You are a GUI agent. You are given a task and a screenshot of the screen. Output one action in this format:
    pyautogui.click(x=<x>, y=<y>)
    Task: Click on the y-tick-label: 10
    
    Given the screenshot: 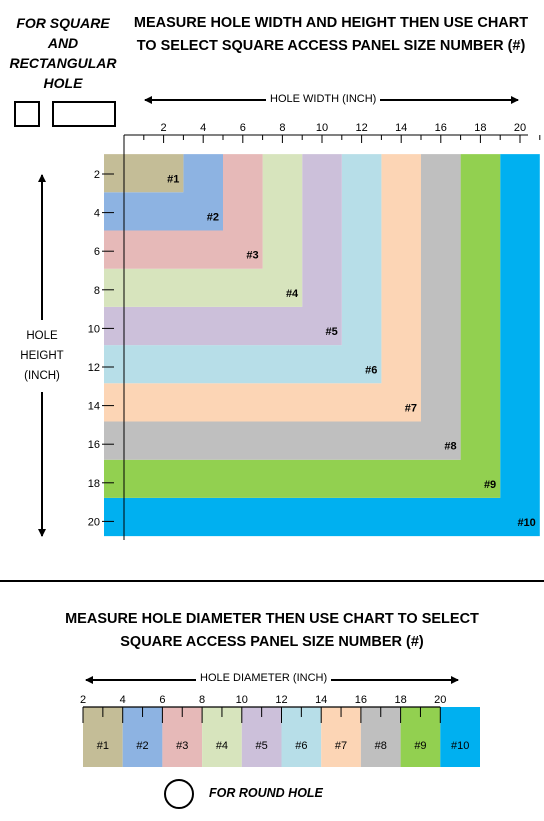 What is the action you would take?
    pyautogui.click(x=94, y=329)
    